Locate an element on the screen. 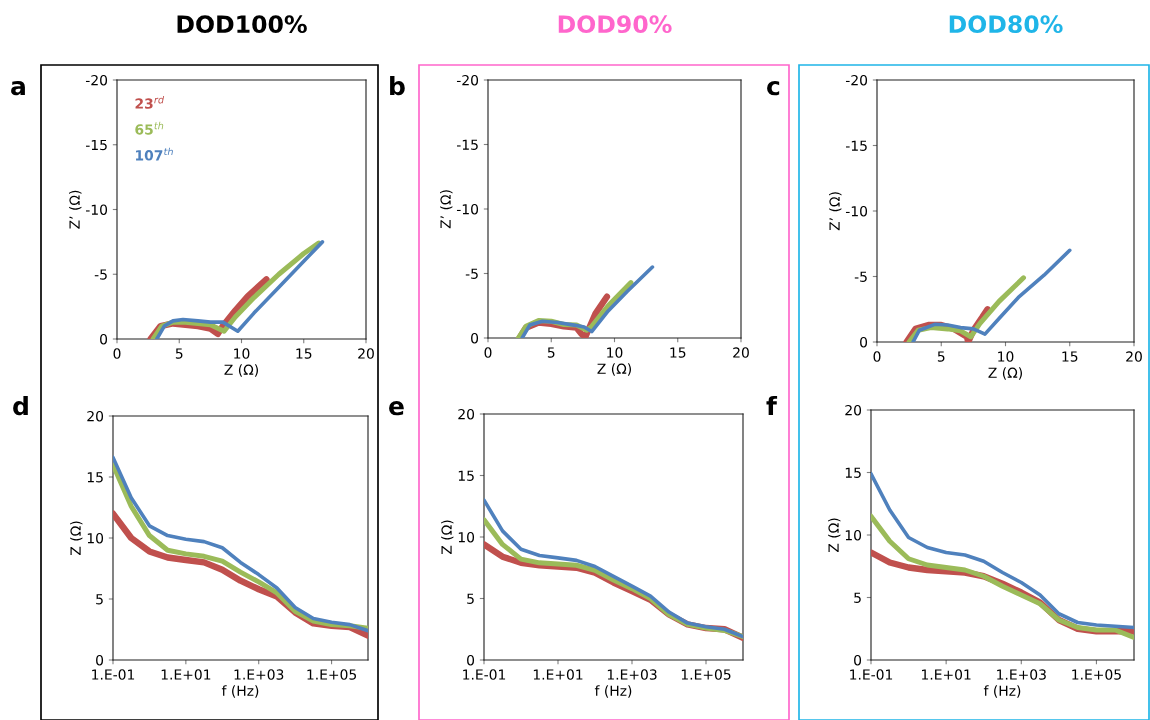  chart-title: DOD80% is located at coordinates (1006, 24).